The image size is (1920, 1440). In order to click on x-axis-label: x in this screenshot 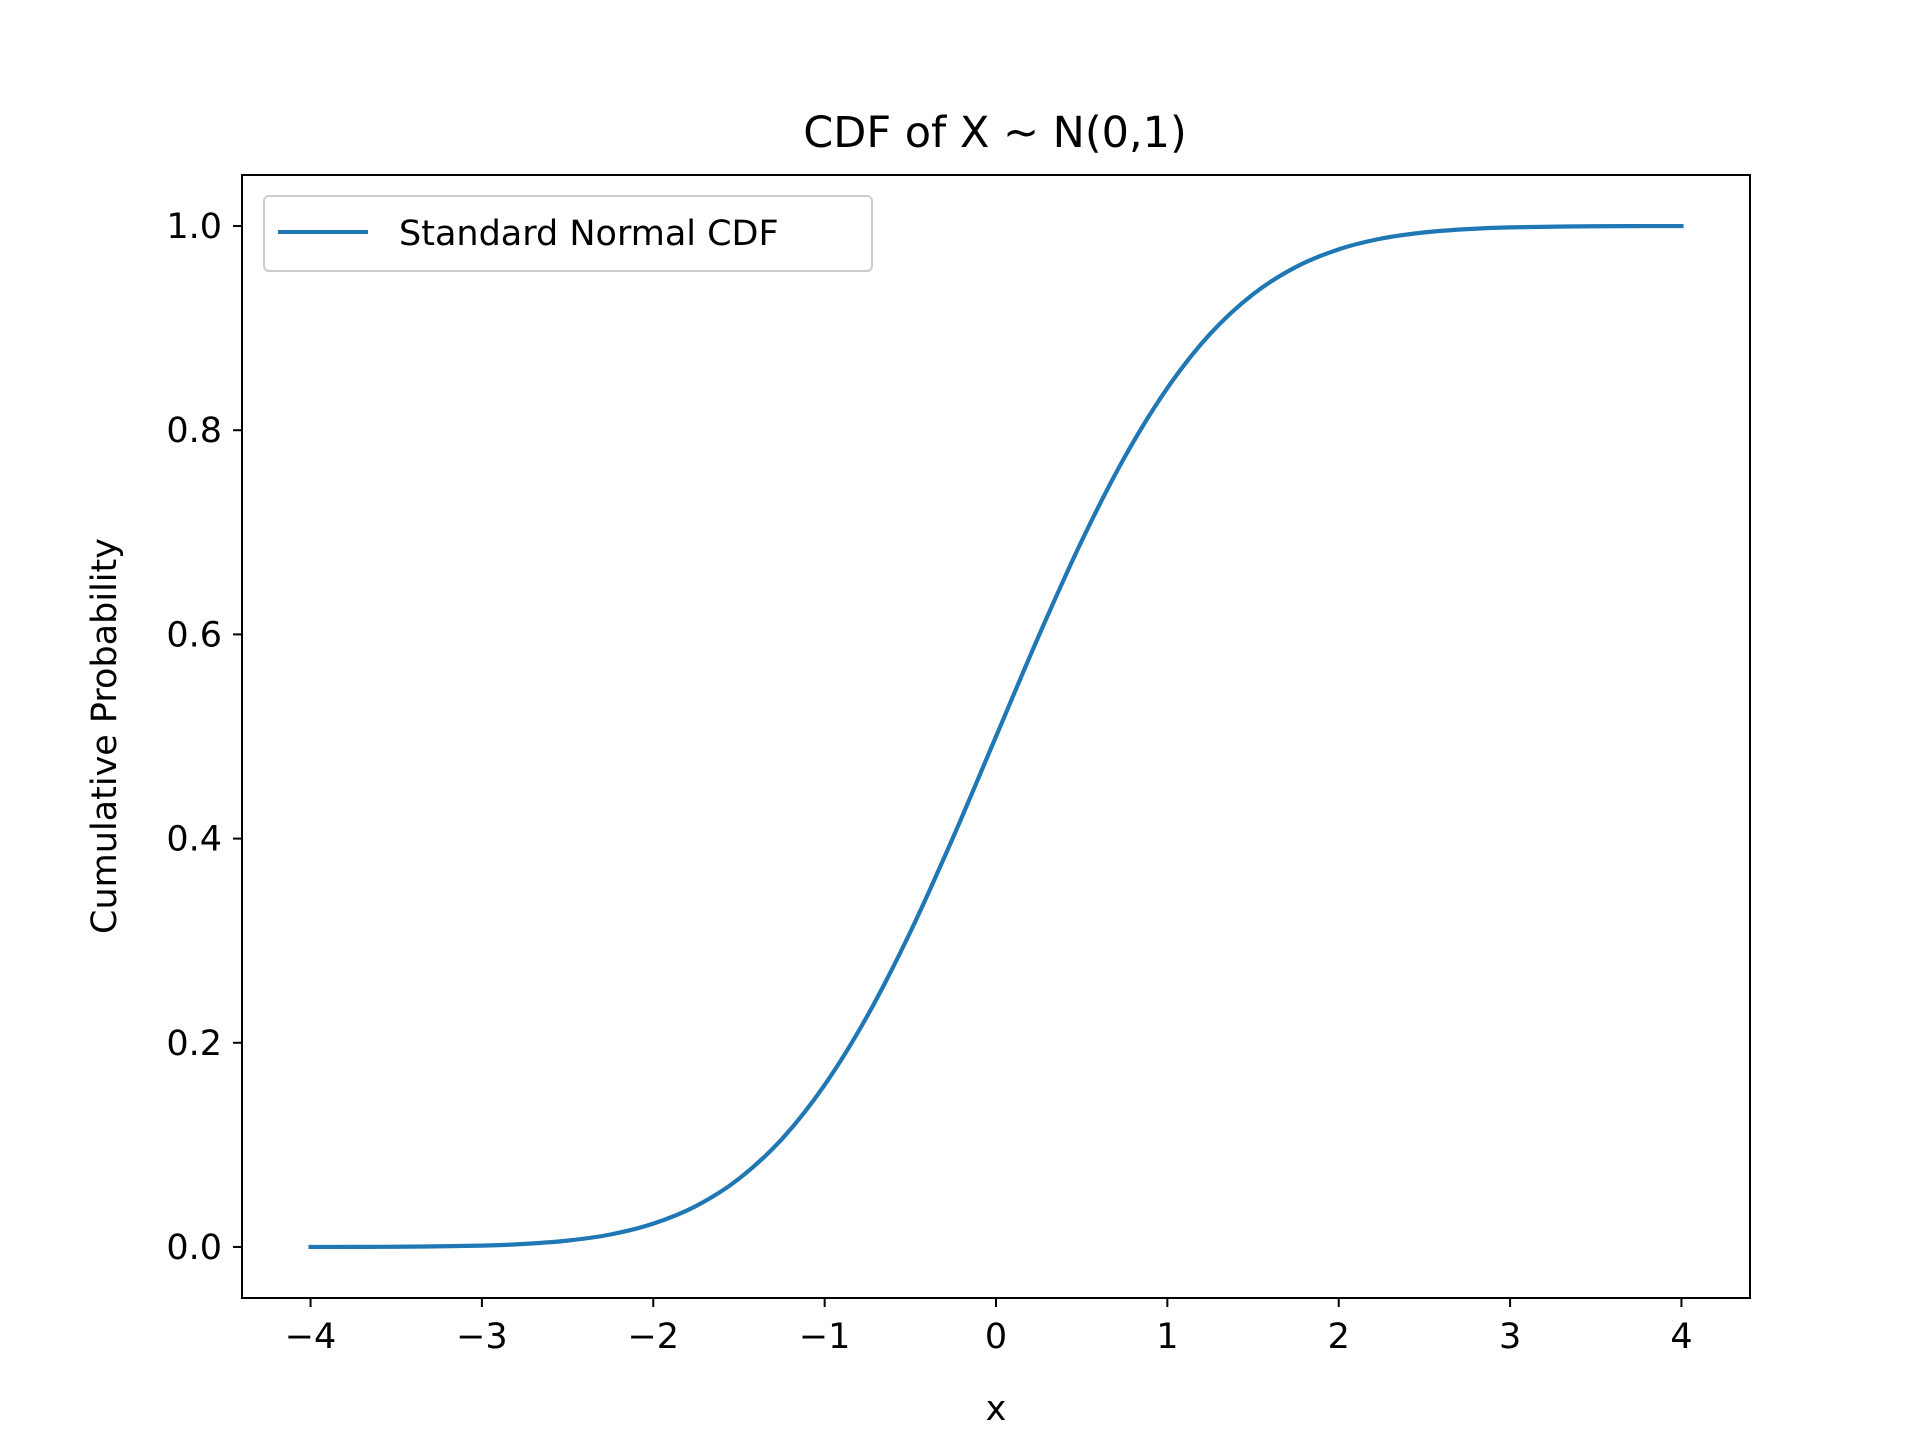, I will do `click(996, 1409)`.